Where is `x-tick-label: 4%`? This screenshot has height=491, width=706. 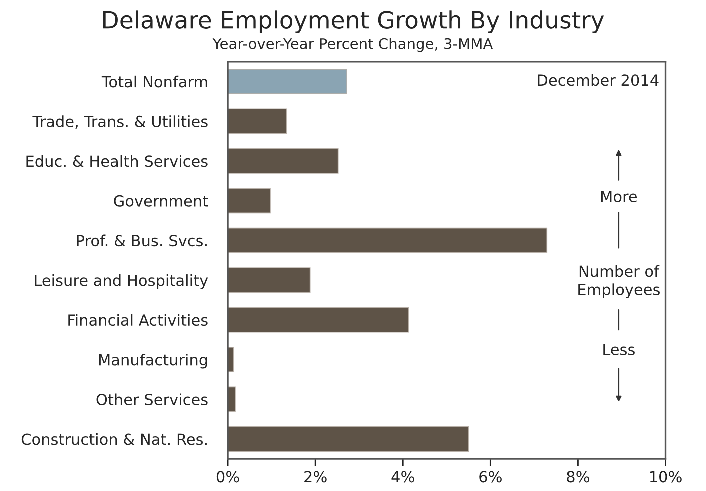
x-tick-label: 4% is located at coordinates (403, 477).